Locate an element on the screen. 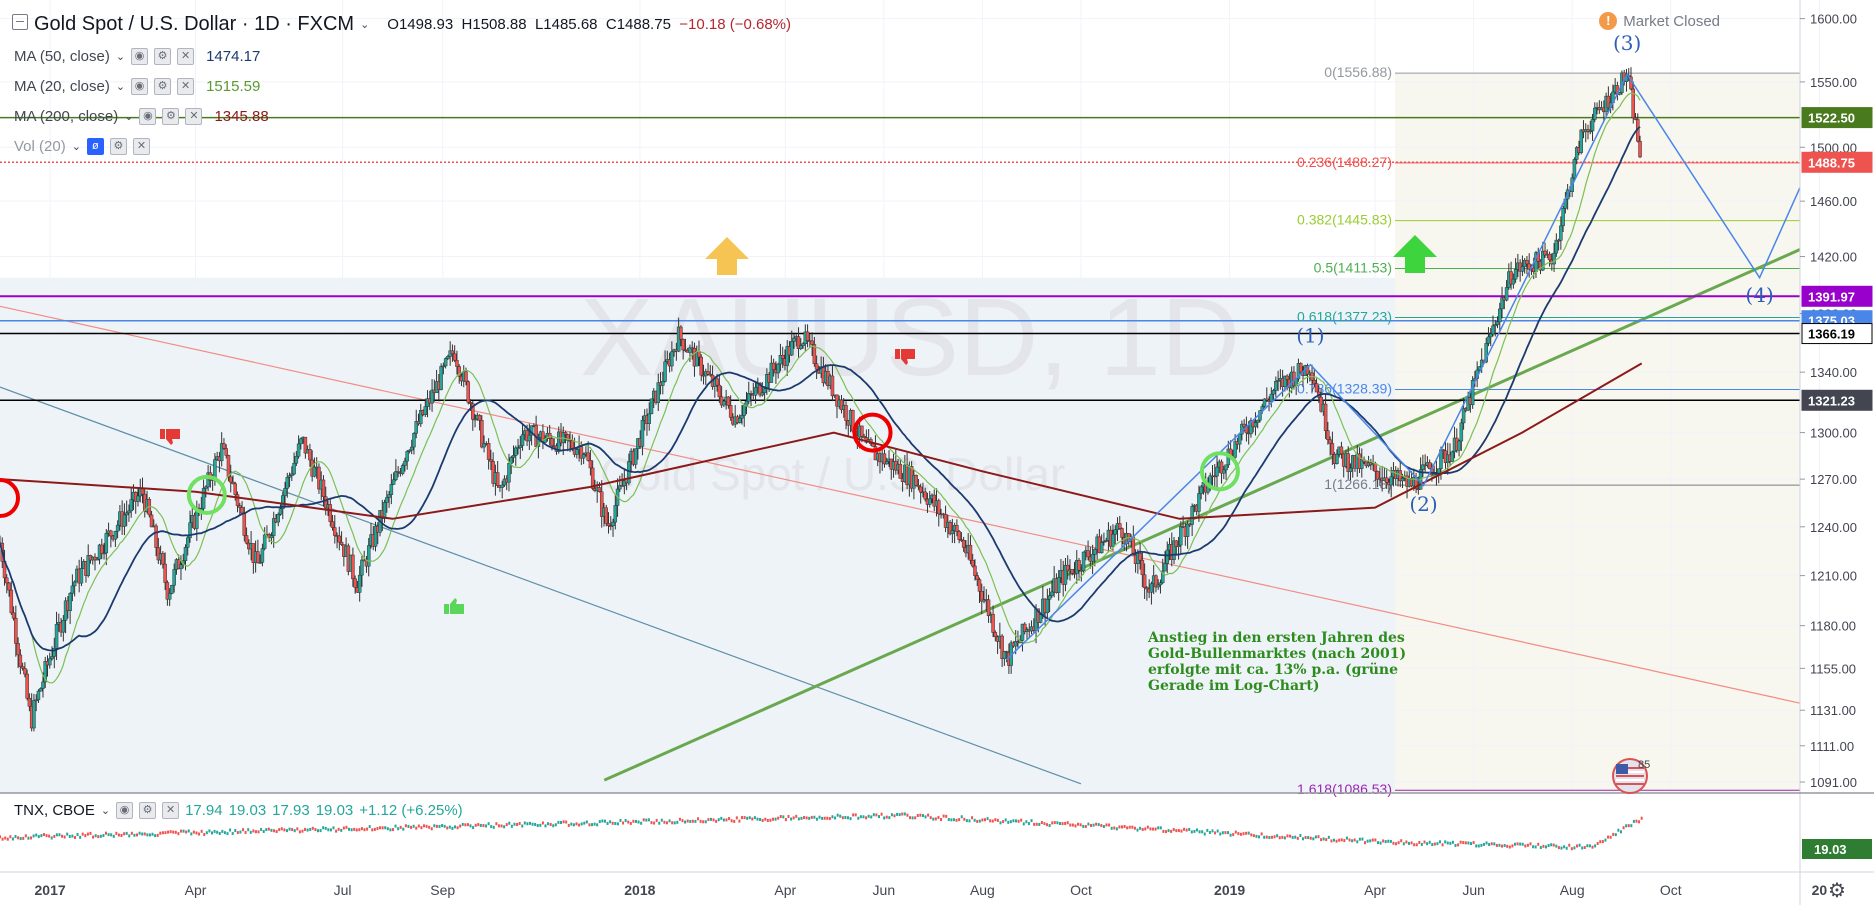 The image size is (1874, 905). green-up-arrow-icon is located at coordinates (1415, 254).